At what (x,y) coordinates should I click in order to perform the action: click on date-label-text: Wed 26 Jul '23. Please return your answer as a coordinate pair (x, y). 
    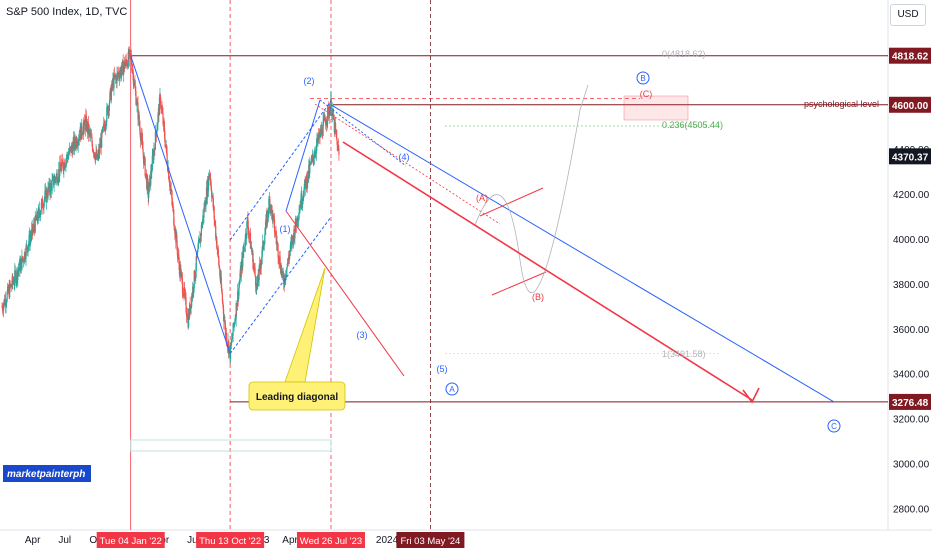
    Looking at the image, I should click on (331, 541).